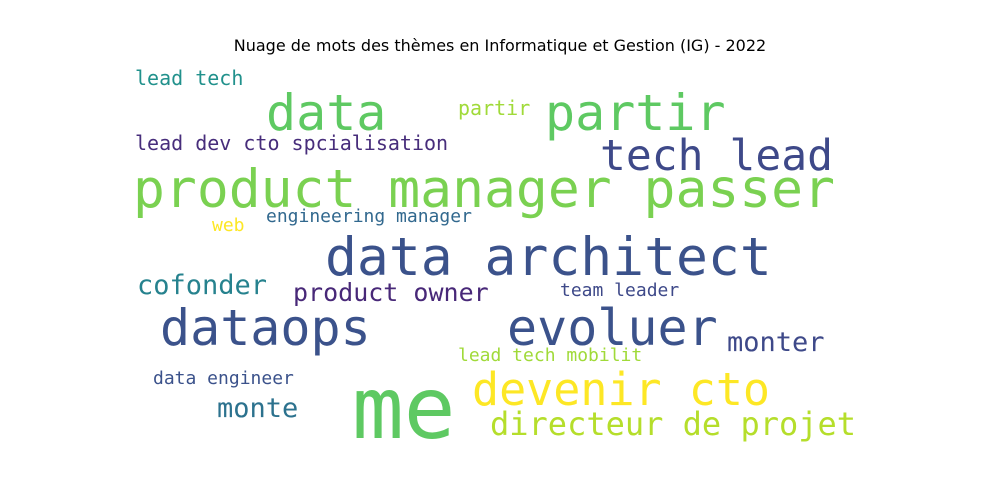 Image resolution: width=1000 pixels, height=500 pixels. What do you see at coordinates (189, 78) in the screenshot?
I see `word-lead-tech: lead tech` at bounding box center [189, 78].